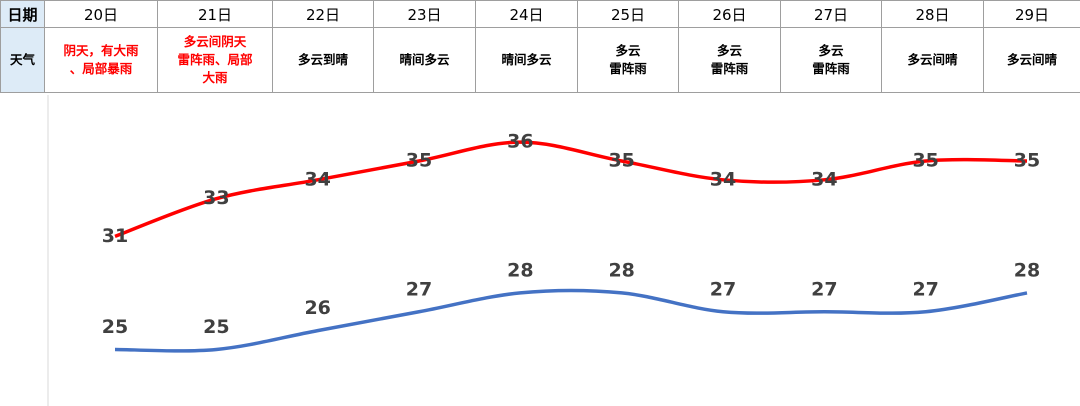 The image size is (1080, 406). I want to click on date-cell: 25日, so click(628, 14).